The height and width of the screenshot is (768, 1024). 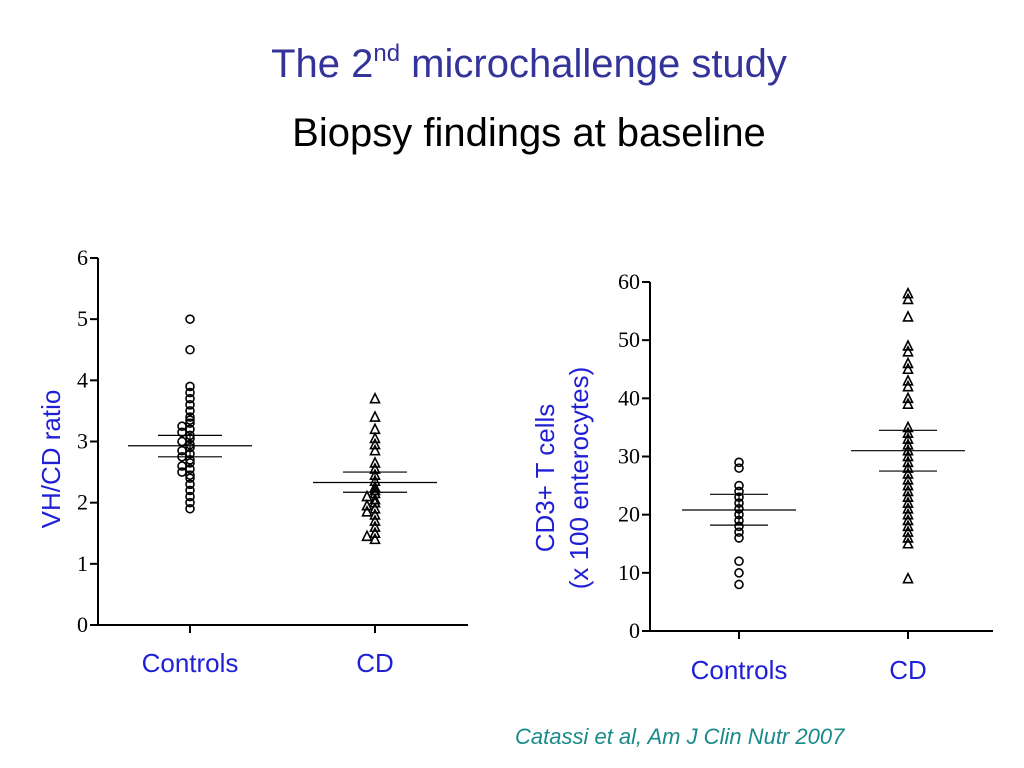 What do you see at coordinates (629, 339) in the screenshot?
I see `y-tick-label: 50` at bounding box center [629, 339].